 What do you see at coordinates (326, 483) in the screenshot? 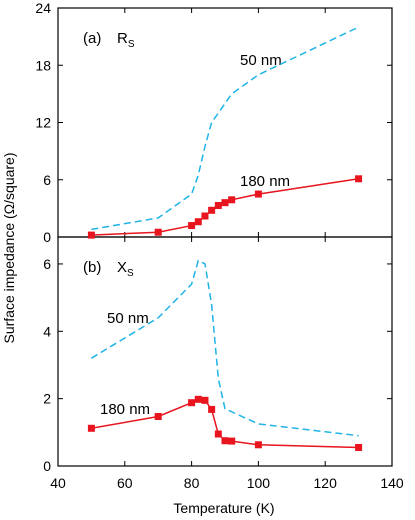
I see `x-tick-label-4: 120` at bounding box center [326, 483].